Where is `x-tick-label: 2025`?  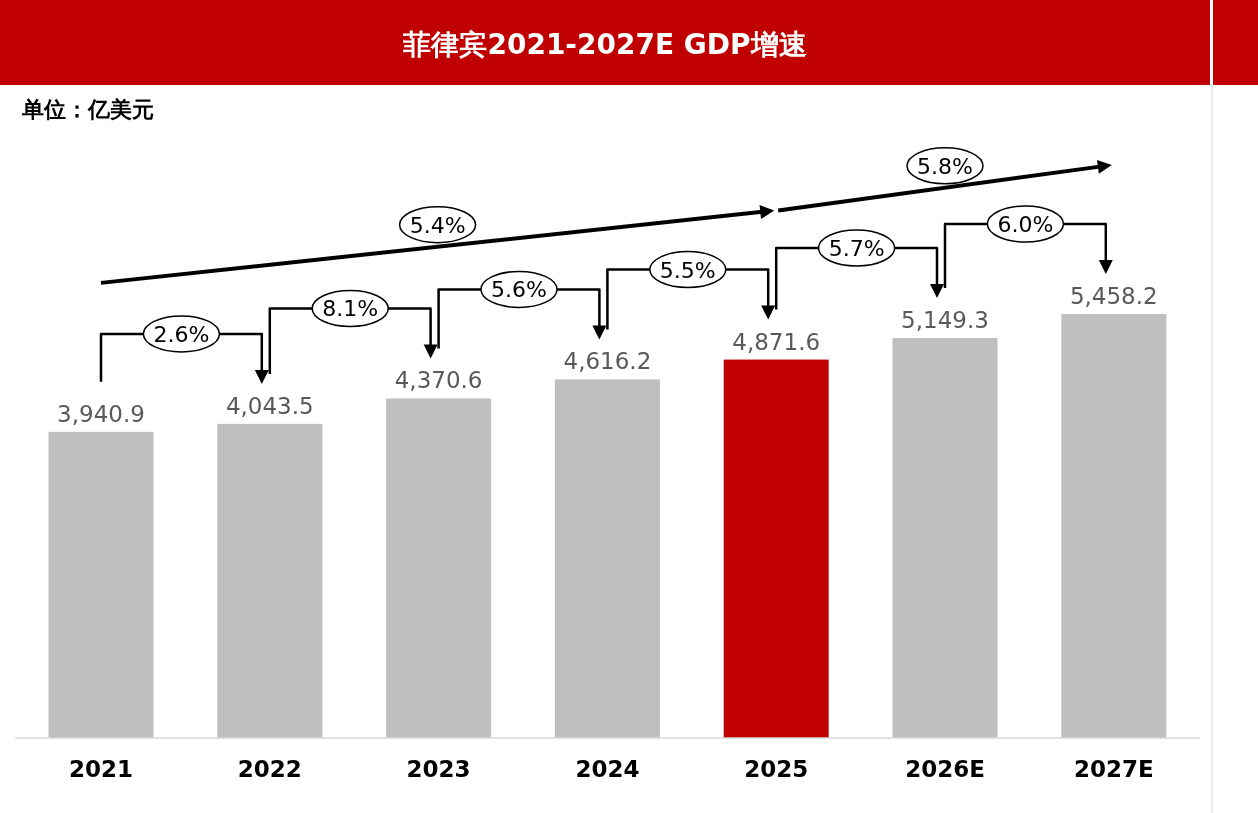
x-tick-label: 2025 is located at coordinates (776, 769).